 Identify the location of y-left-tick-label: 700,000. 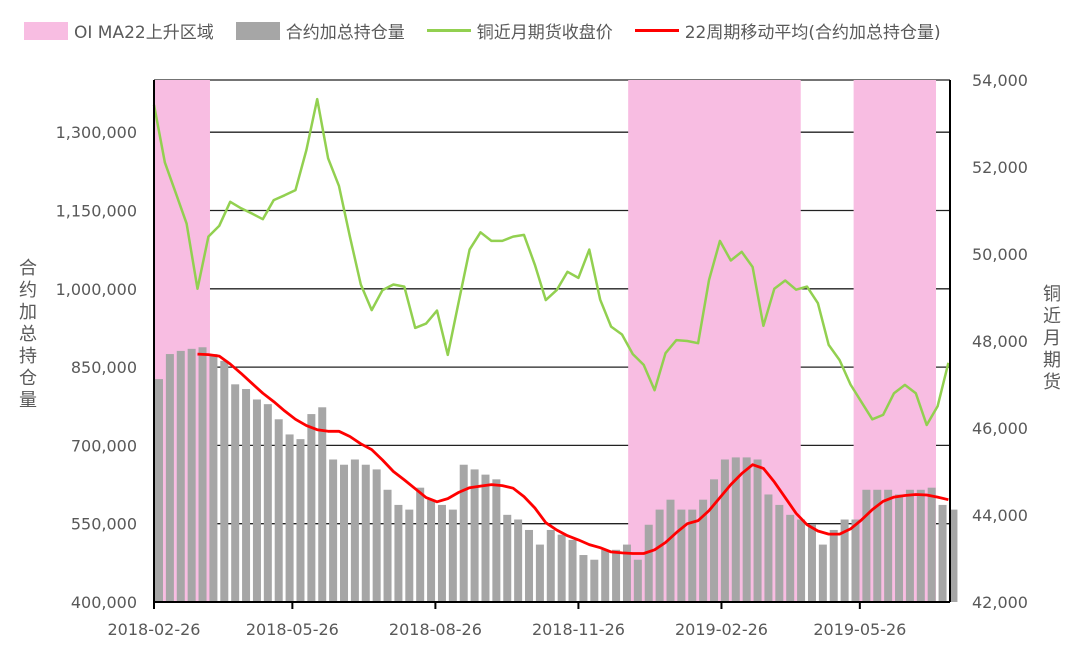
(104, 445).